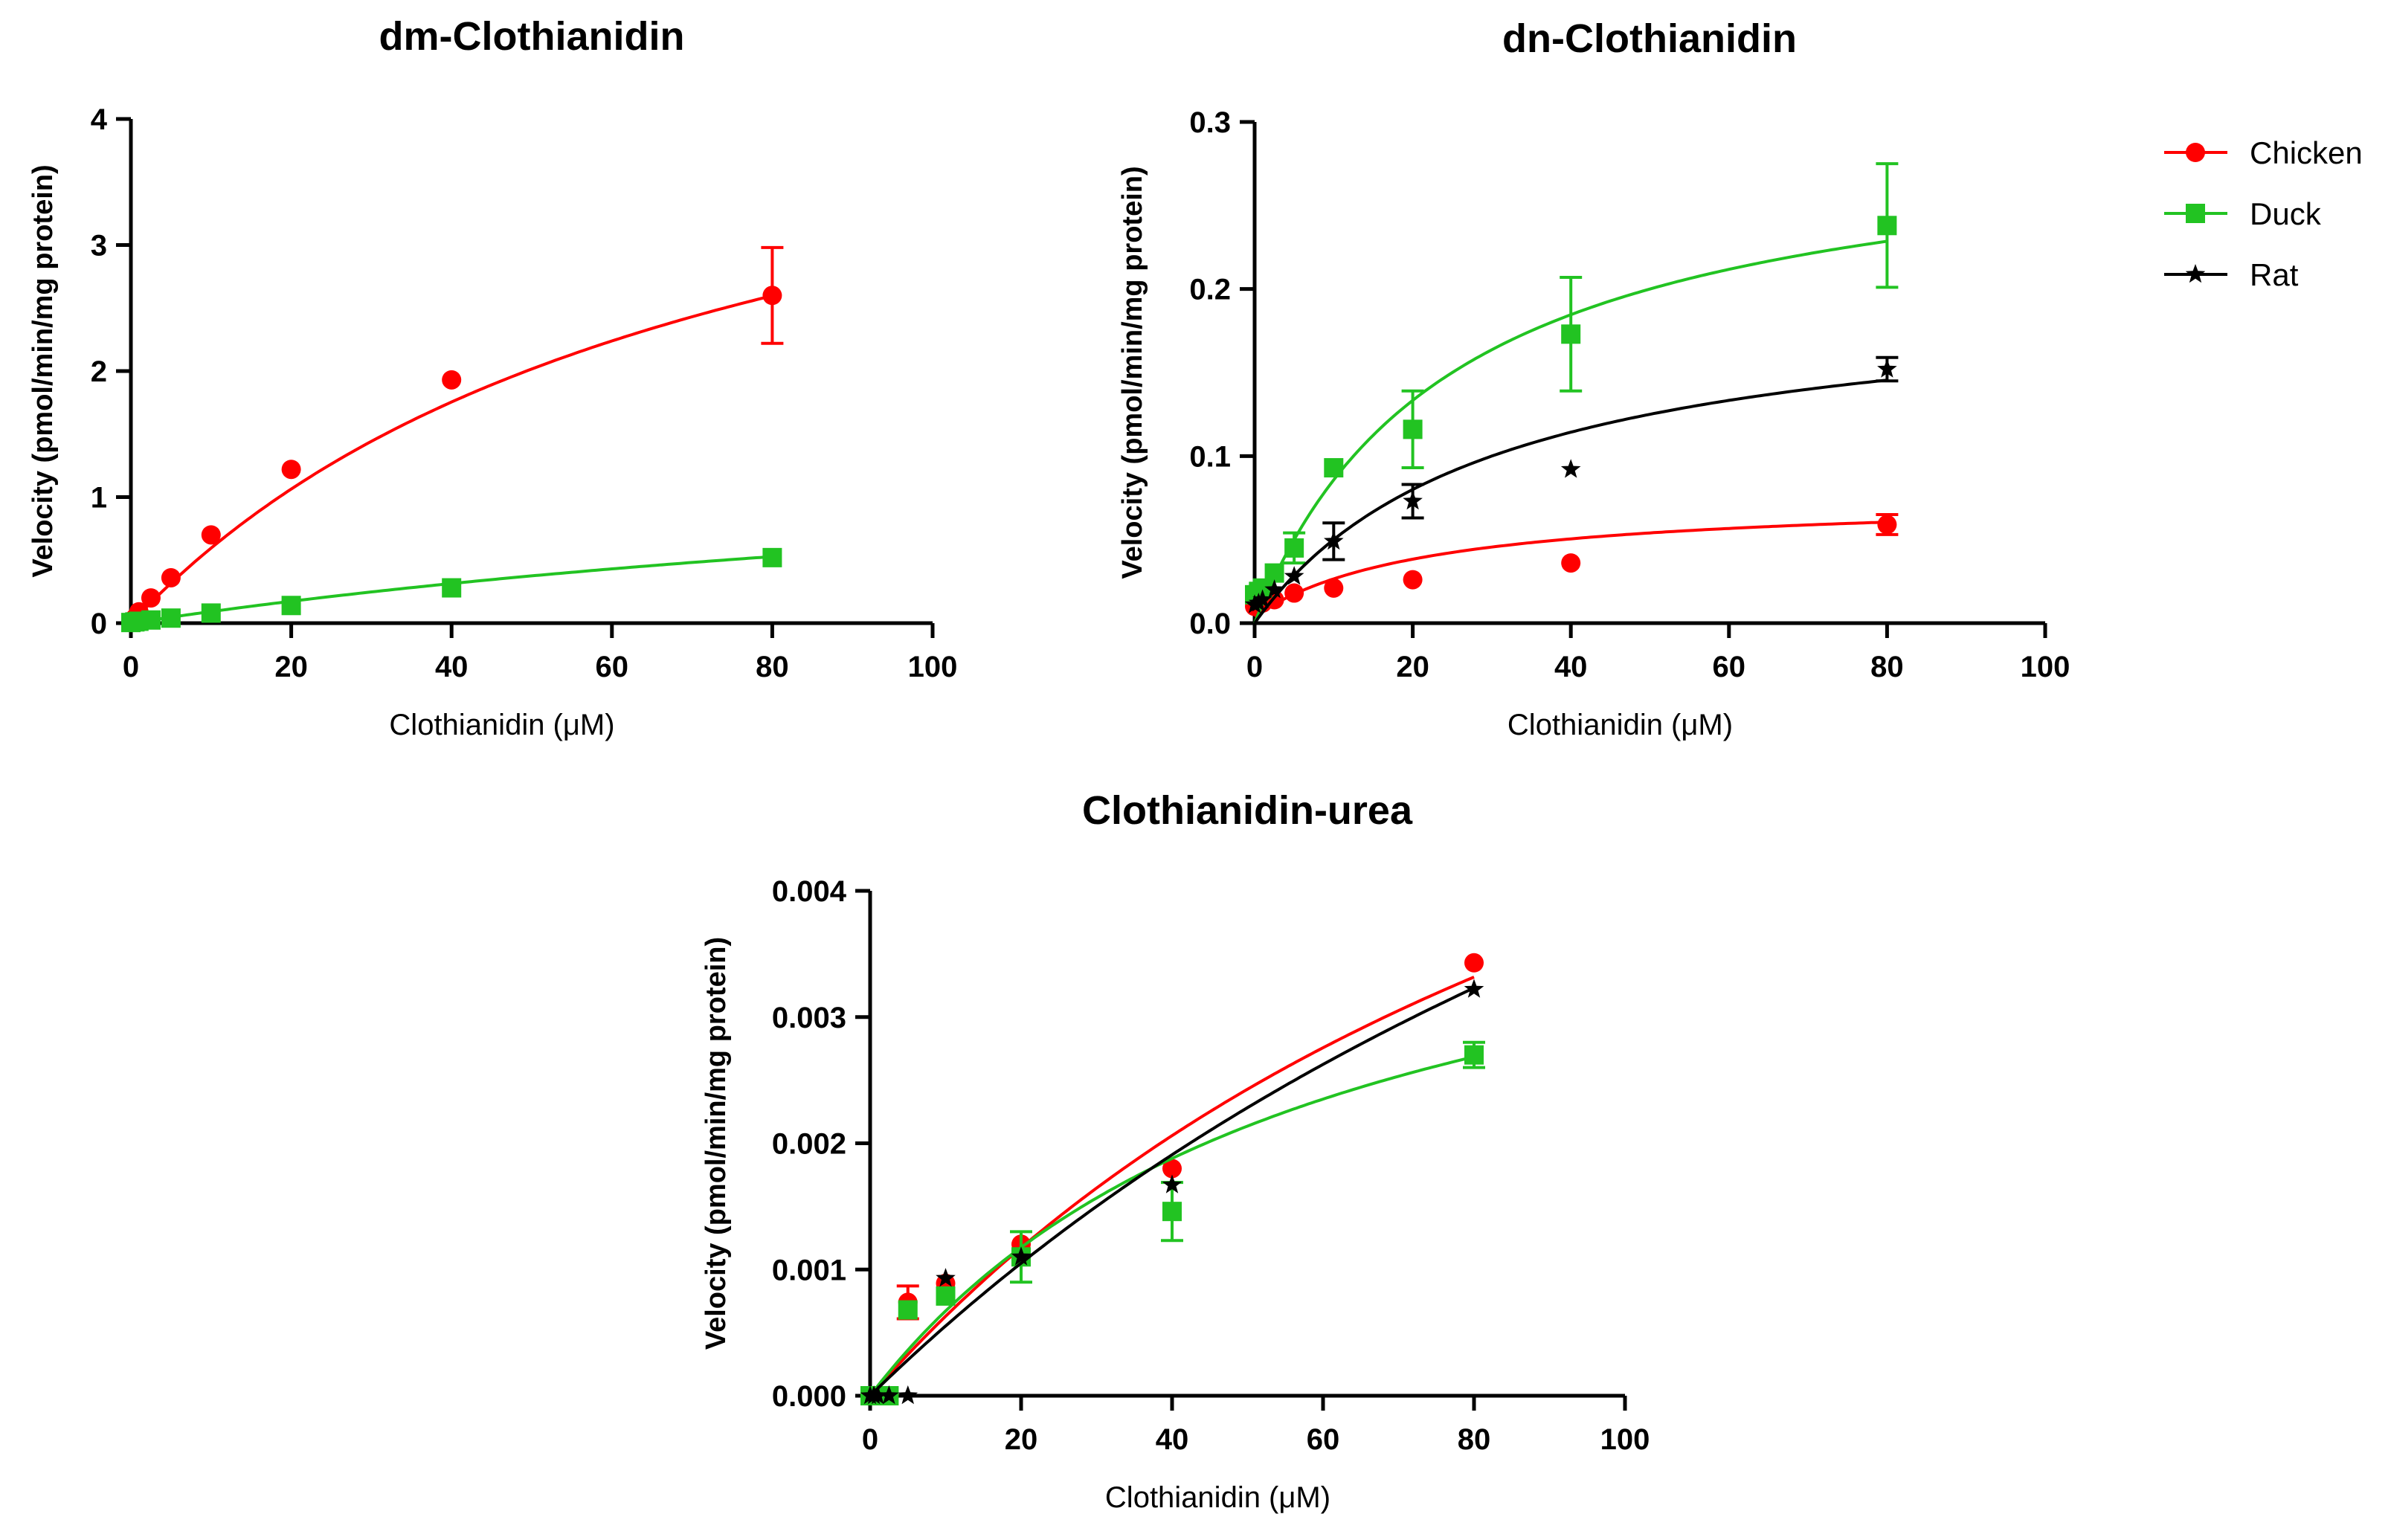  Describe the element at coordinates (1210, 456) in the screenshot. I see `y-tick-label: 0.1` at that location.